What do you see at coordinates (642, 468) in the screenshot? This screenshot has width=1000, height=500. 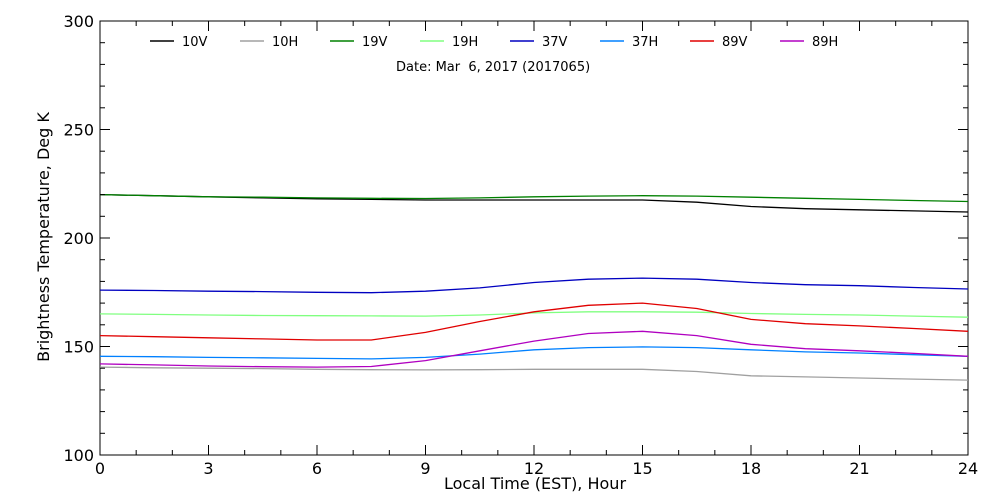 I see `x-tick-label: 15` at bounding box center [642, 468].